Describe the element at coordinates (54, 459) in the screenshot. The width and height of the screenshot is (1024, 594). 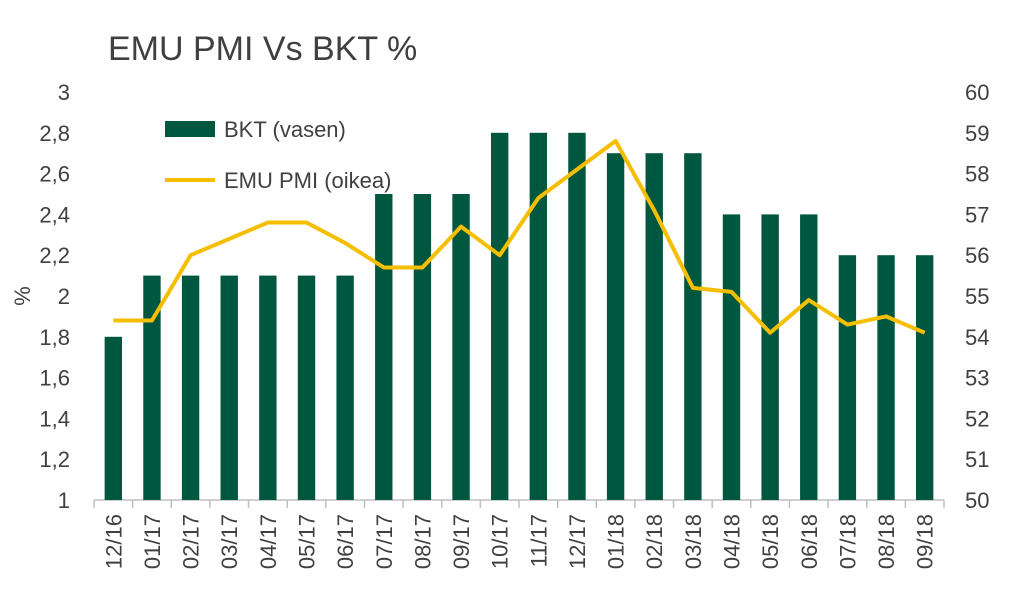
I see `y-left-tick-label: 1,2` at that location.